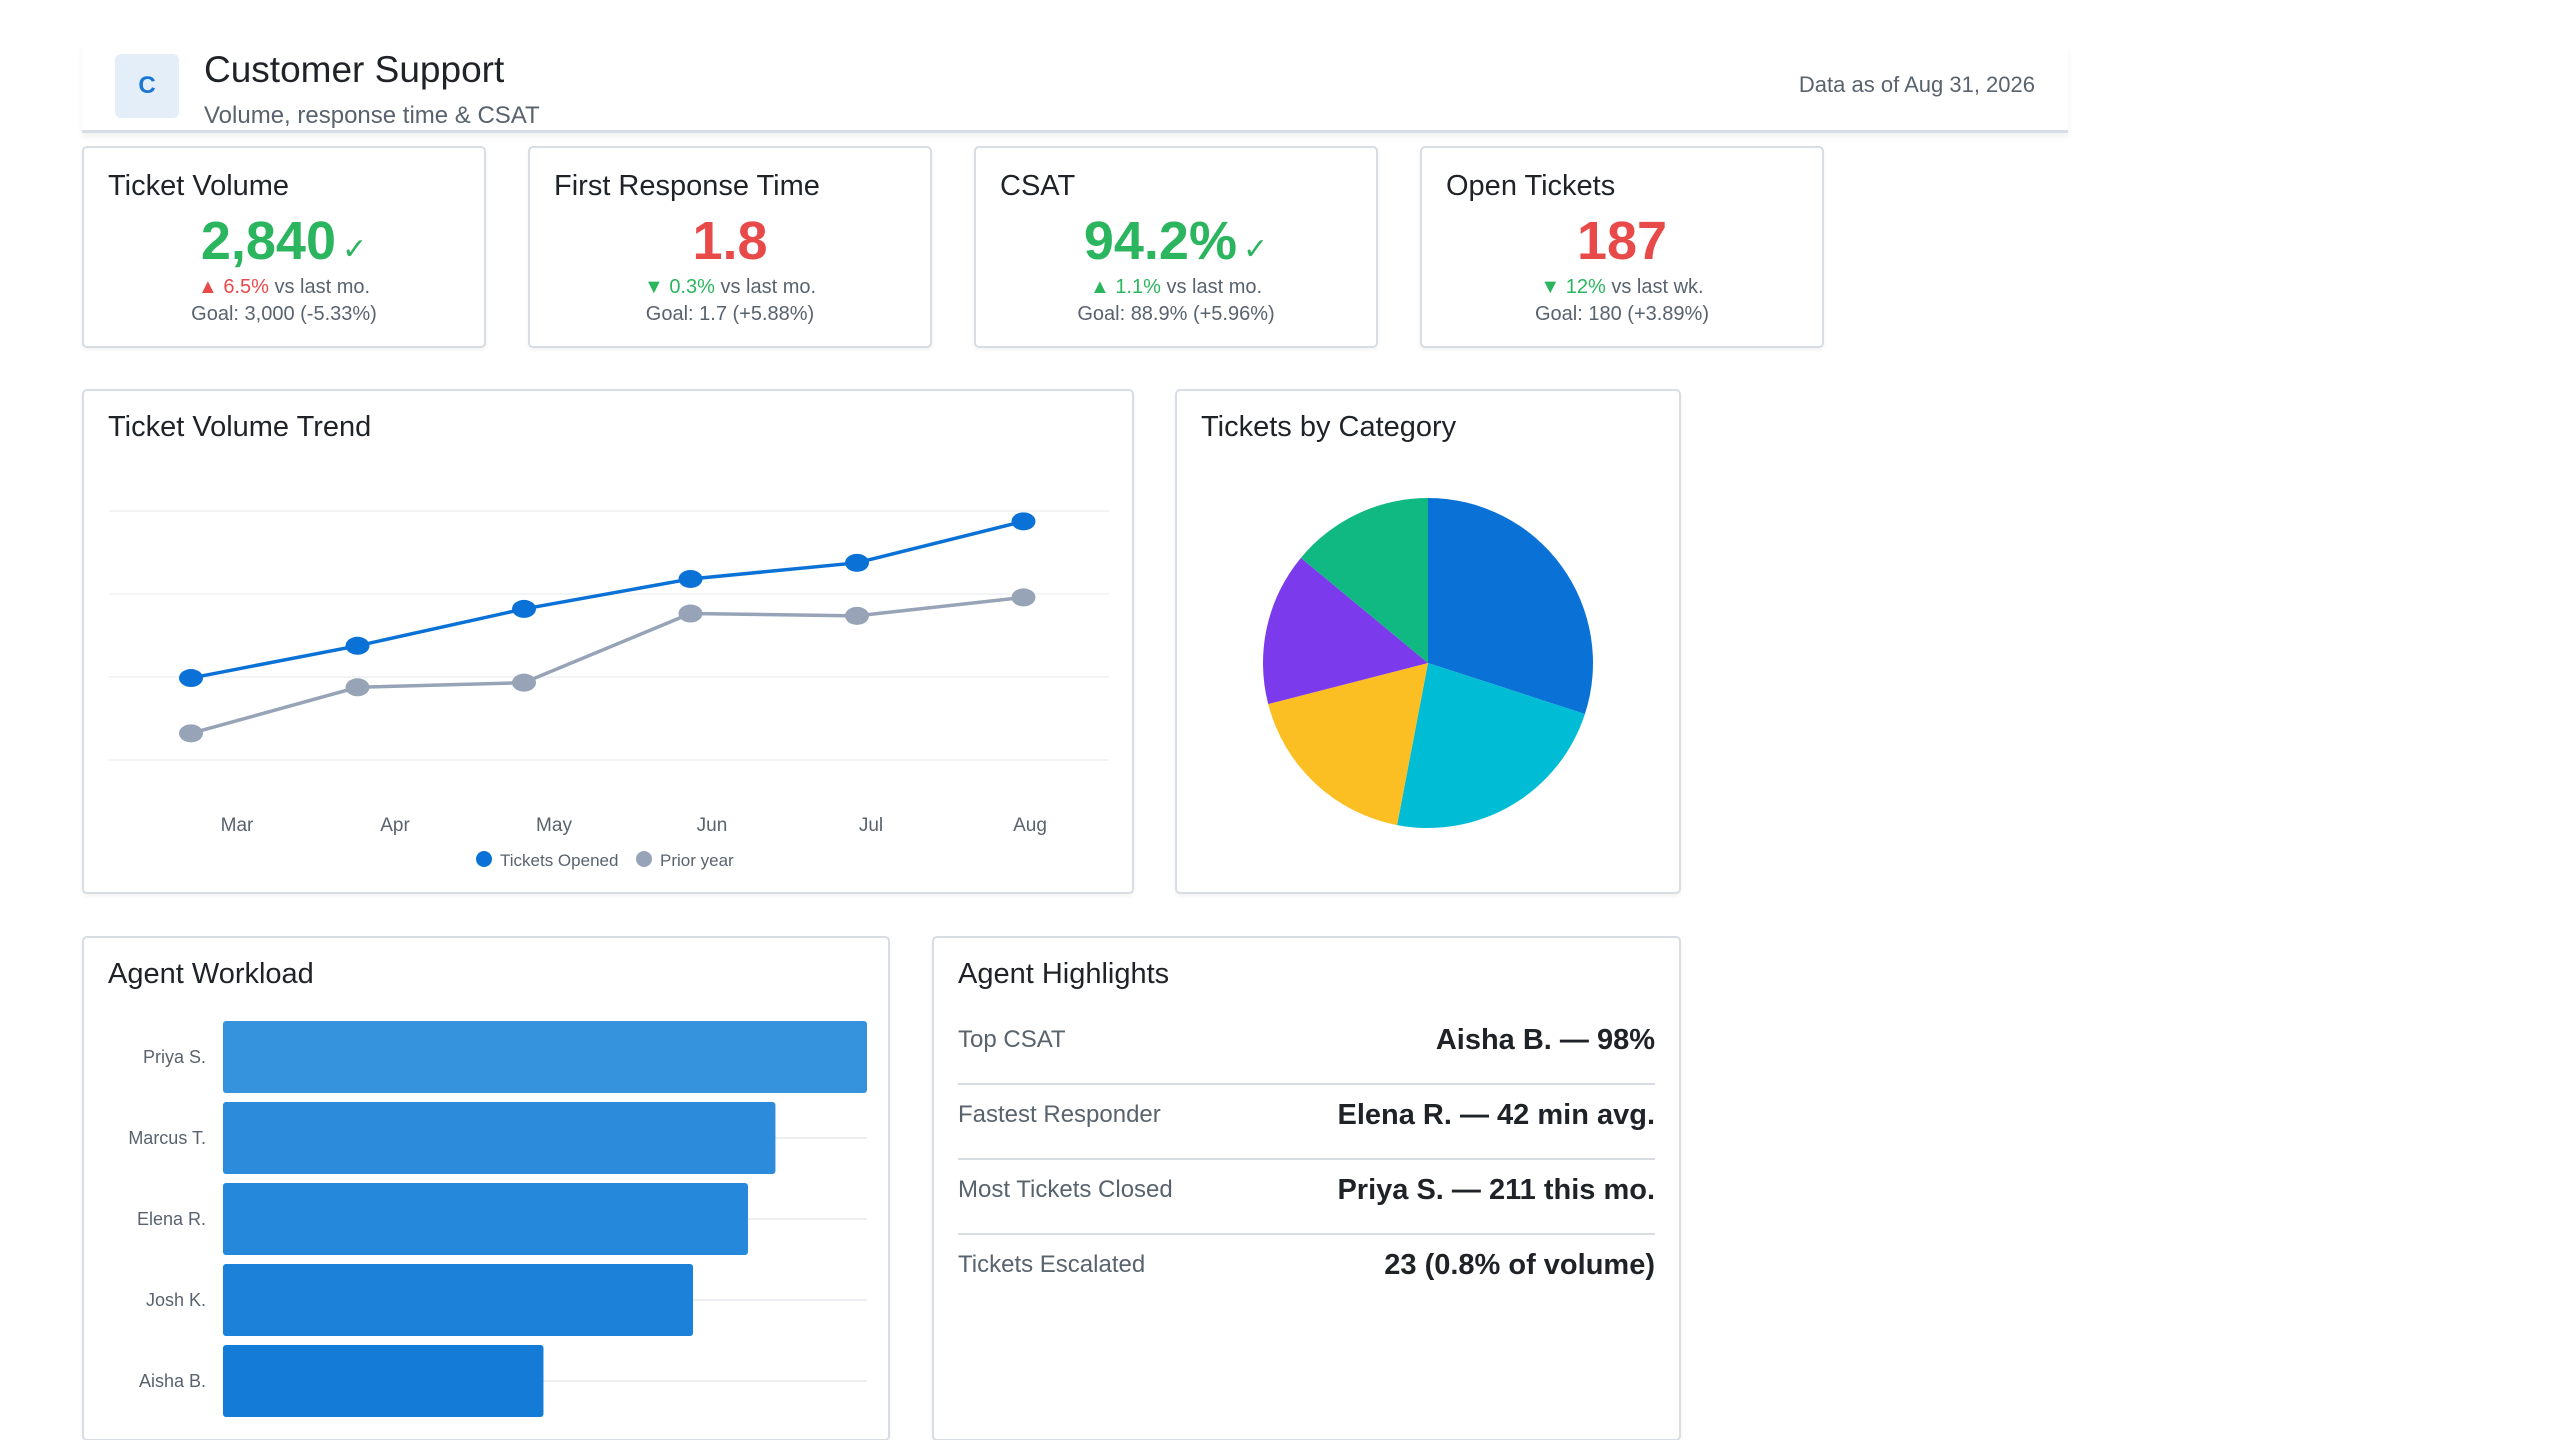 This screenshot has height=1440, width=2560. Describe the element at coordinates (871, 825) in the screenshot. I see `x-tick-label: Jul` at that location.